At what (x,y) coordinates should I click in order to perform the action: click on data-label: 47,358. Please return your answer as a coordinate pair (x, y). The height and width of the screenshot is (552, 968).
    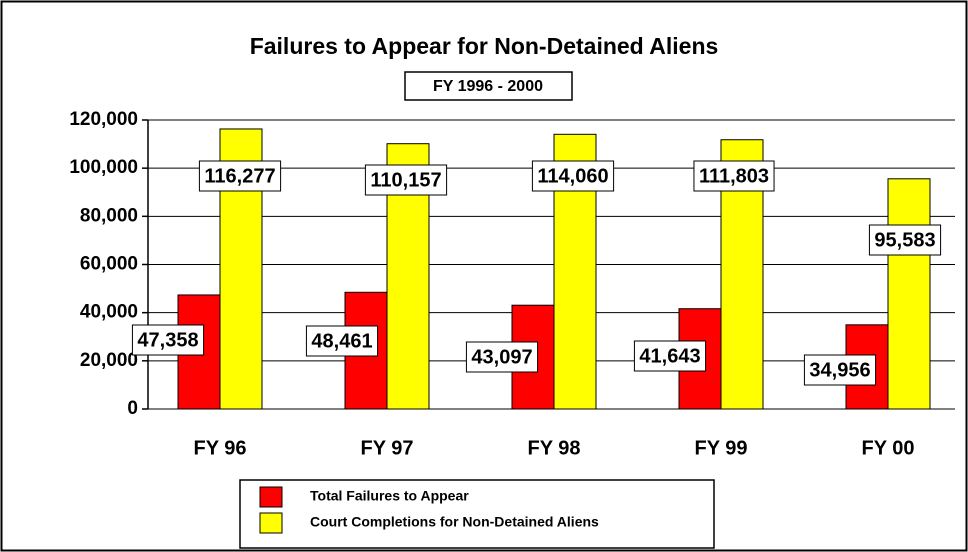
    Looking at the image, I should click on (167, 340).